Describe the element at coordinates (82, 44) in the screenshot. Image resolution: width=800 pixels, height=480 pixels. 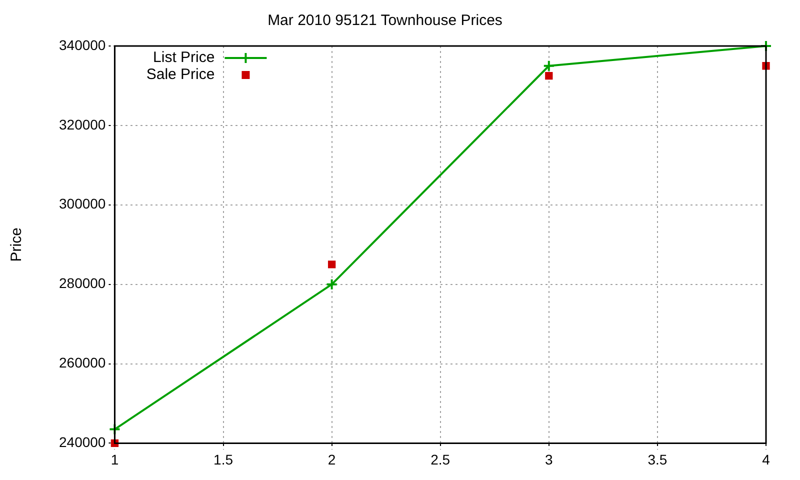
I see `y-tick-label: 340000` at that location.